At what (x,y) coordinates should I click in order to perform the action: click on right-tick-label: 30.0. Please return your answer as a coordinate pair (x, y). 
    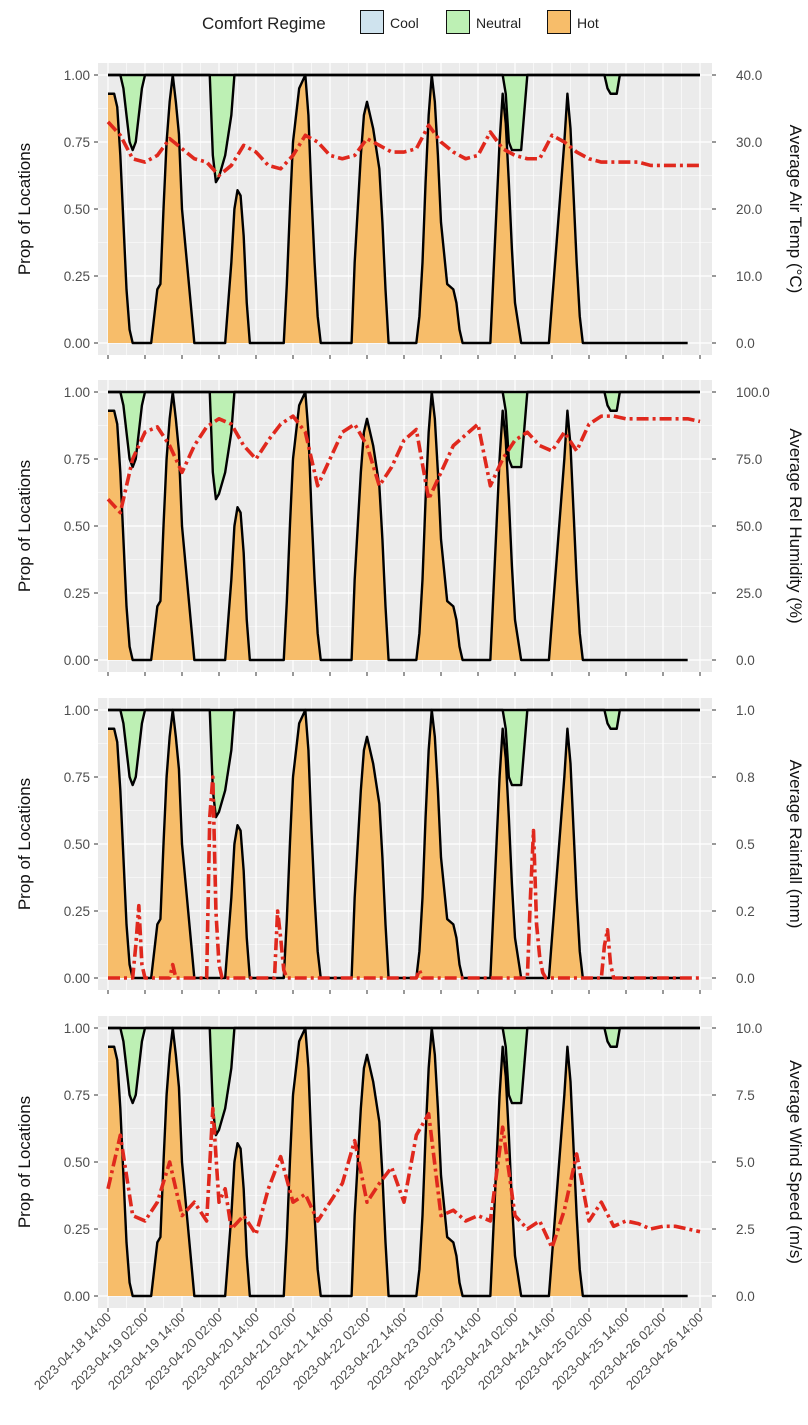
    Looking at the image, I should click on (749, 142).